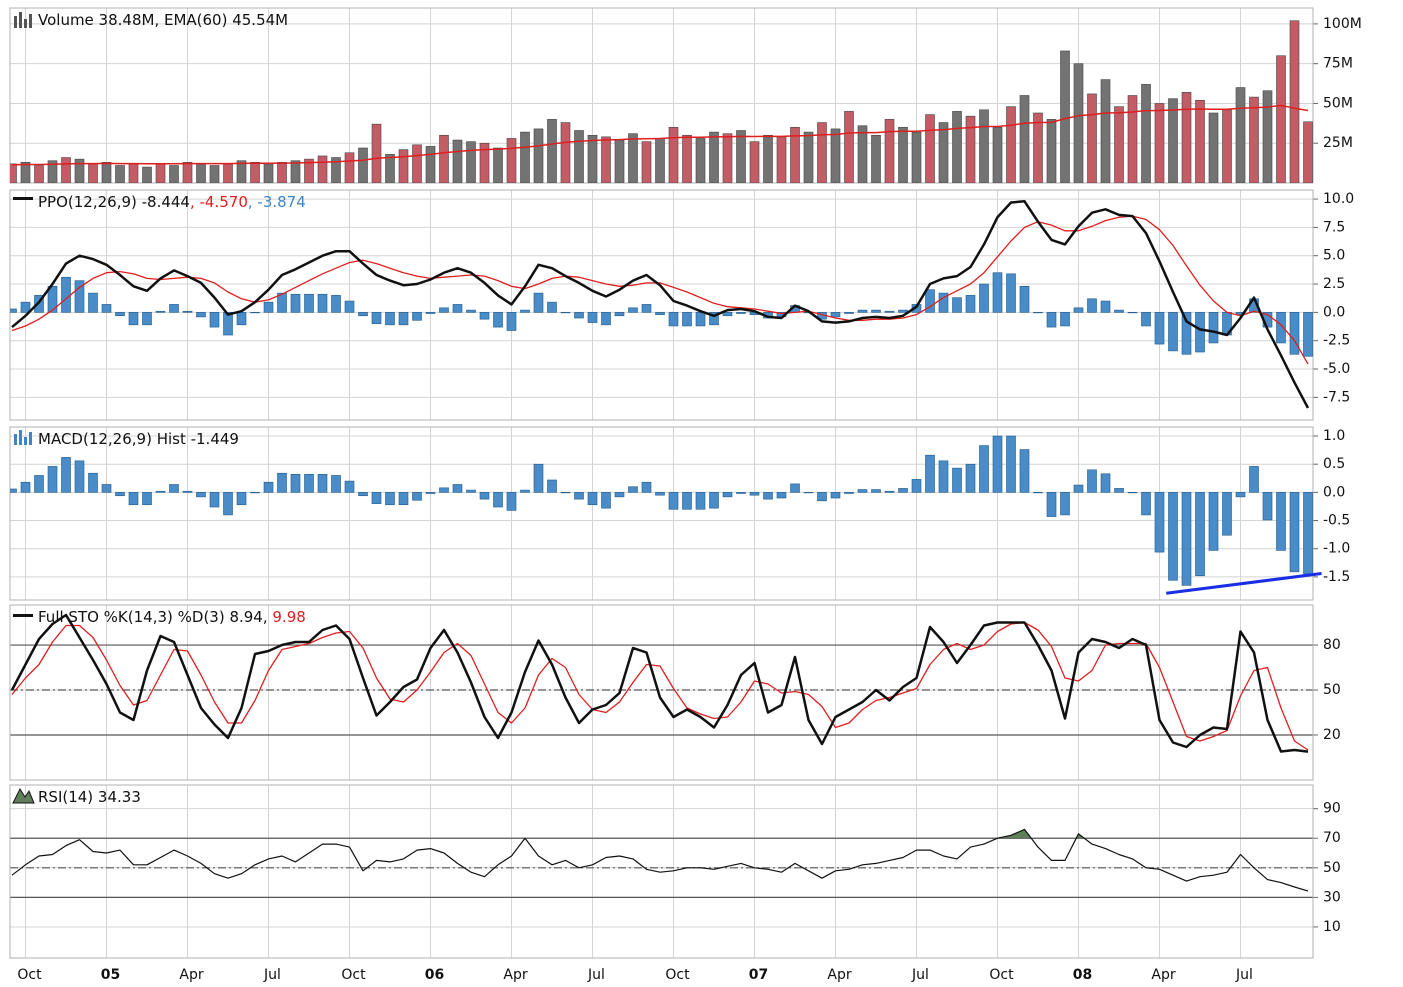  Describe the element at coordinates (1338, 103) in the screenshot. I see `y-tick-label: 50M` at that location.